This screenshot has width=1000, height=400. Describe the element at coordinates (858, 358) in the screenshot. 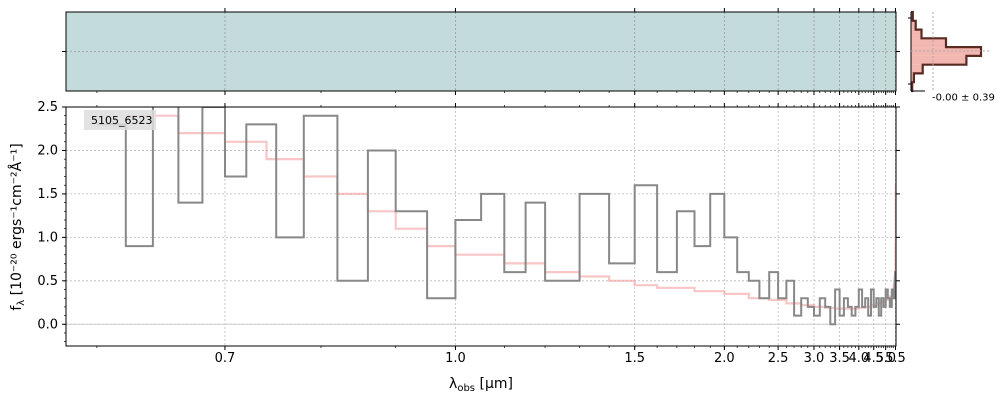

I see `x-tick-label: 4.0` at that location.